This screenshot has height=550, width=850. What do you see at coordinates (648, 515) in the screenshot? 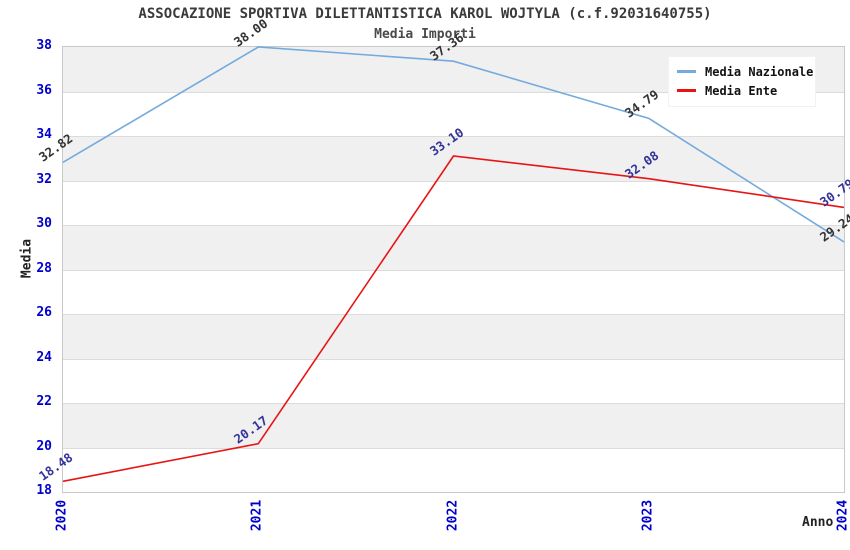
I see `x-tick-label: 2023` at bounding box center [648, 515].